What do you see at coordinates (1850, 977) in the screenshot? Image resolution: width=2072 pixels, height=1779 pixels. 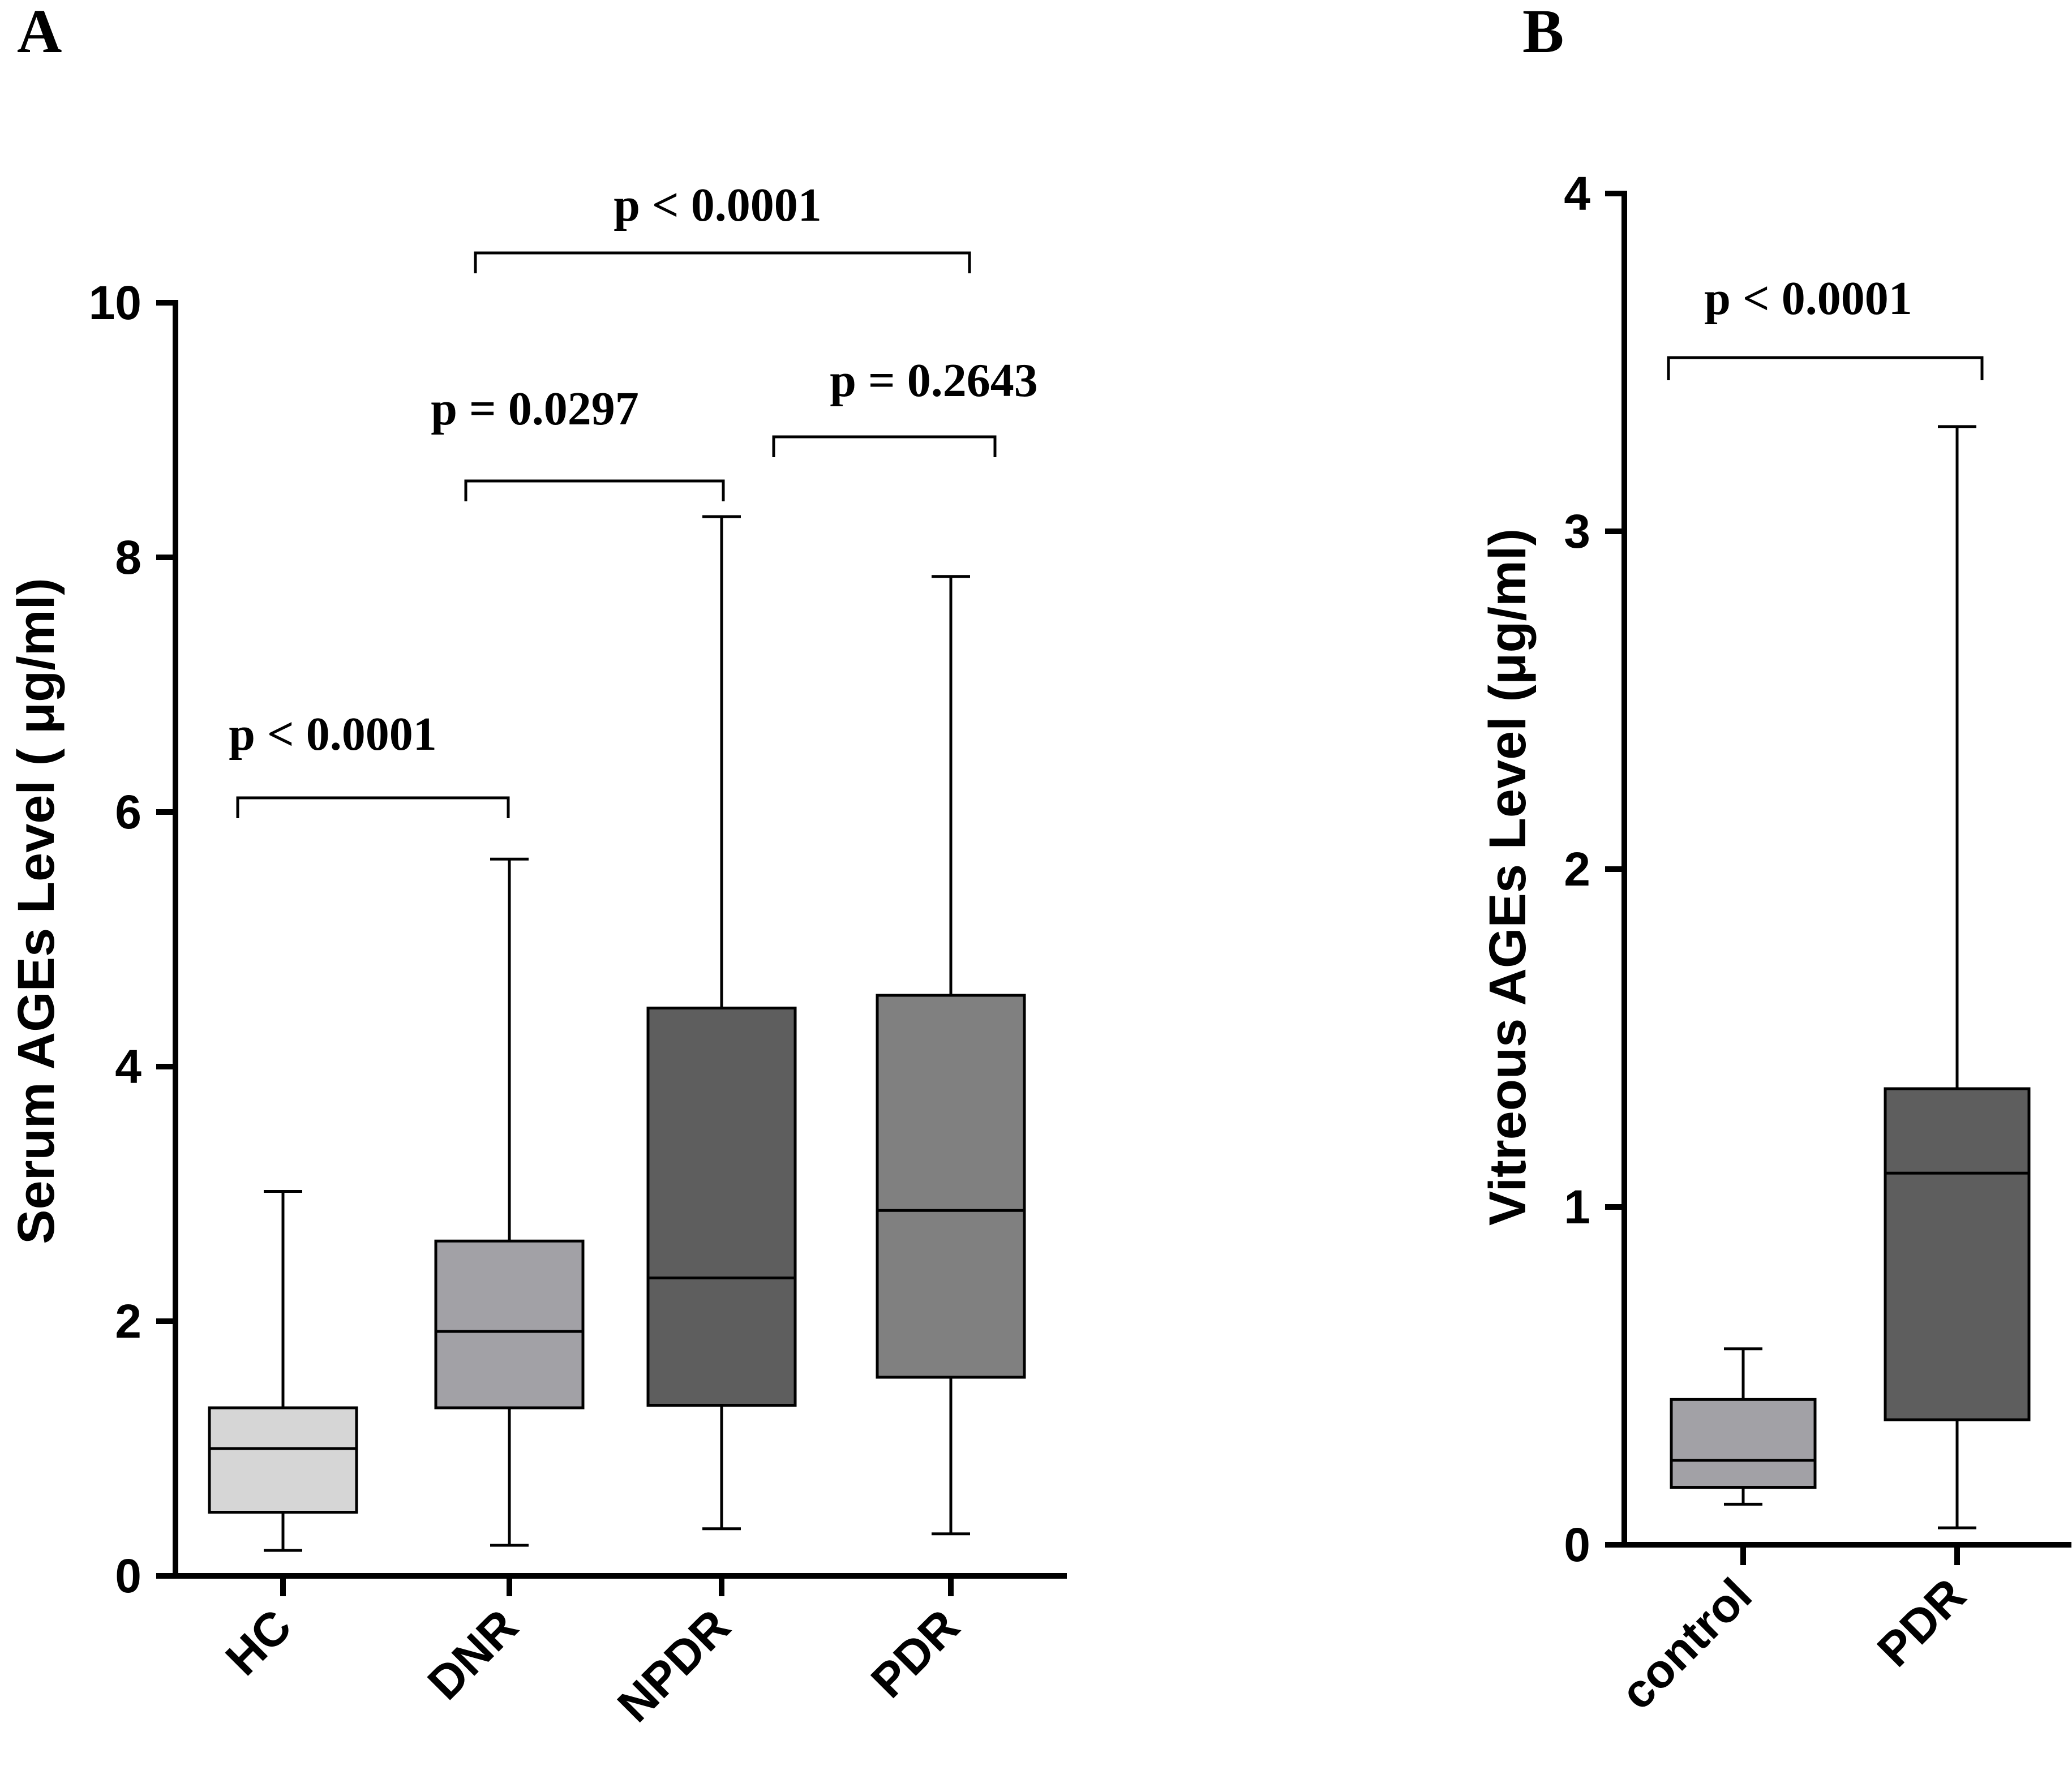 I see `panel-b-boxes` at bounding box center [1850, 977].